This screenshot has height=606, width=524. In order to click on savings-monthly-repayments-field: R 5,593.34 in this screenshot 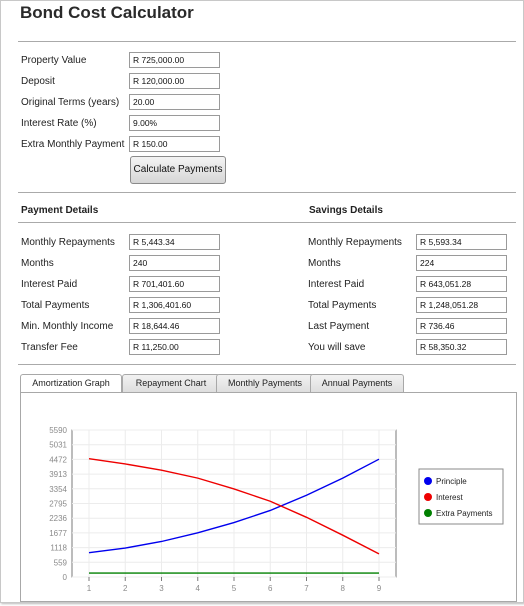, I will do `click(461, 242)`.